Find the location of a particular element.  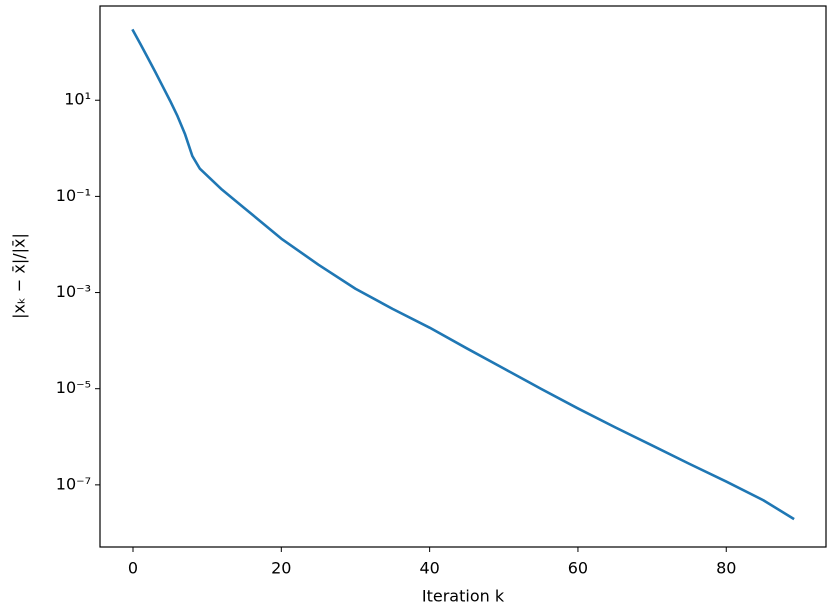

x-tick-label: 60 is located at coordinates (578, 568).